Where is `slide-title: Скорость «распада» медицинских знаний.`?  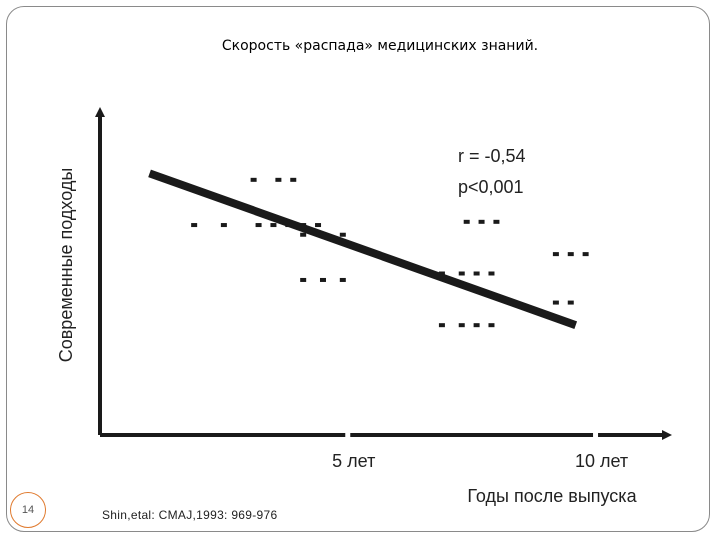
slide-title: Скорость «распада» медицинских знаний. is located at coordinates (380, 46).